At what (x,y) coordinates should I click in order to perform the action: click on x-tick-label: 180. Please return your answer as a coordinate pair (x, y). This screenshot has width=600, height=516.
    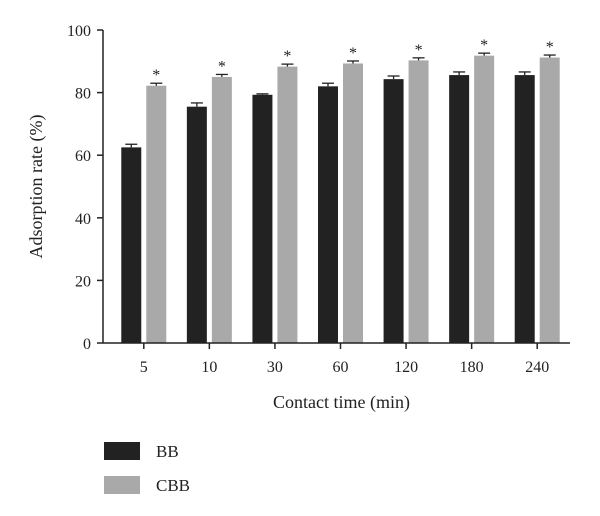
    Looking at the image, I should click on (472, 367).